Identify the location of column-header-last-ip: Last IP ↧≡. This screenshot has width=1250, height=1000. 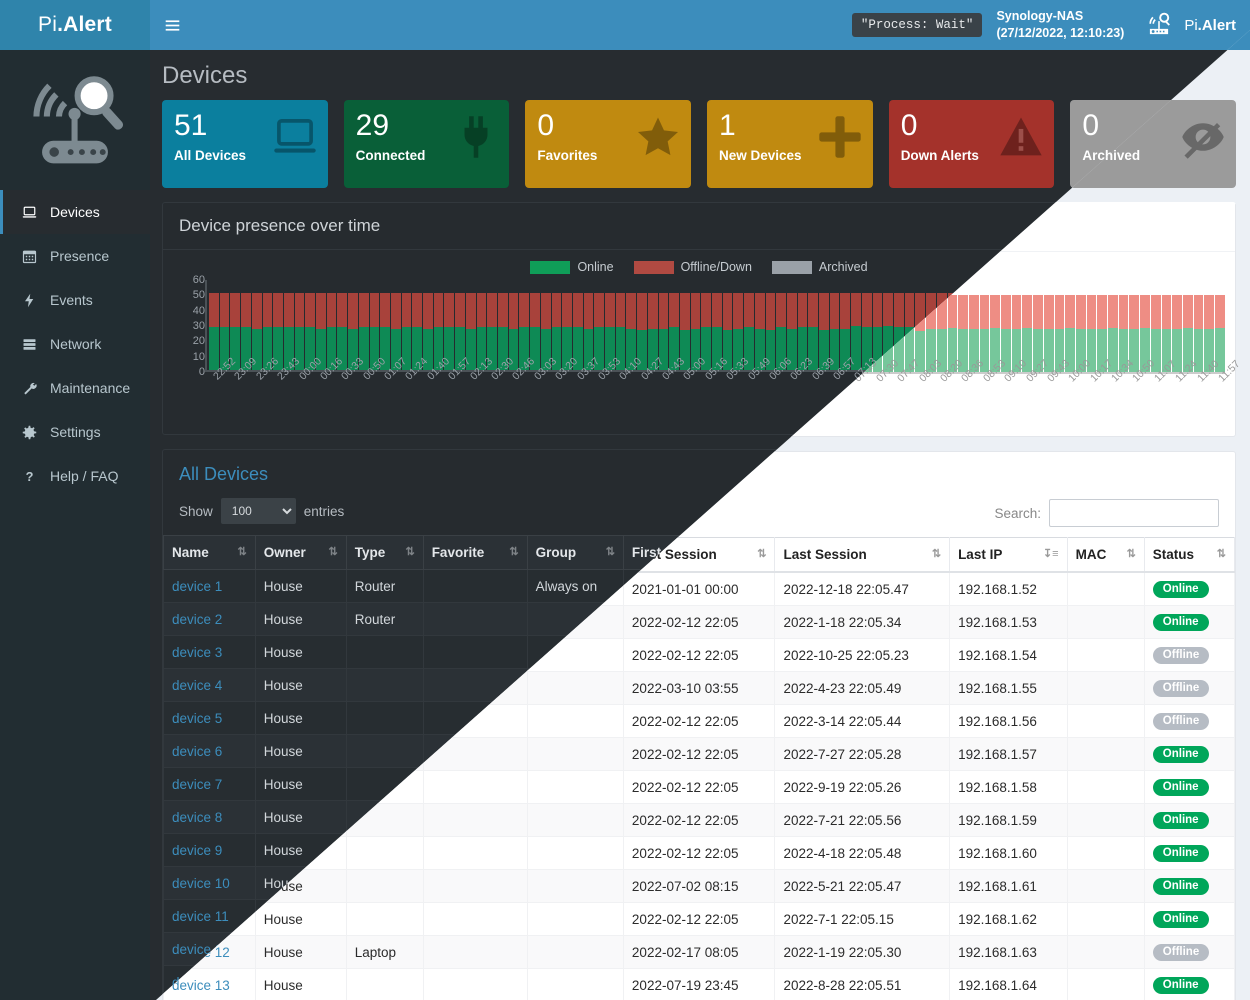
(1008, 555).